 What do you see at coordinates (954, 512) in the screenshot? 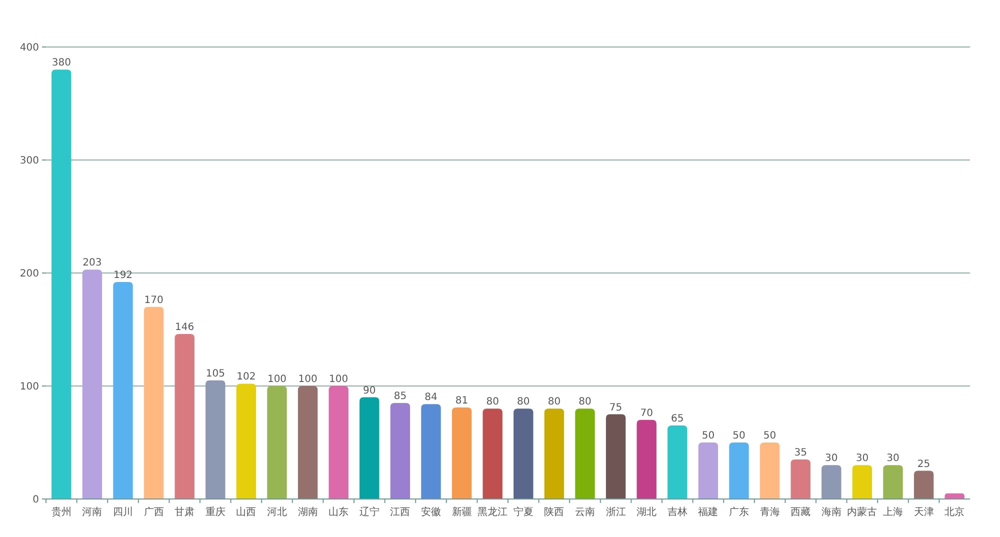
I see `x-tick-label: 北京` at bounding box center [954, 512].